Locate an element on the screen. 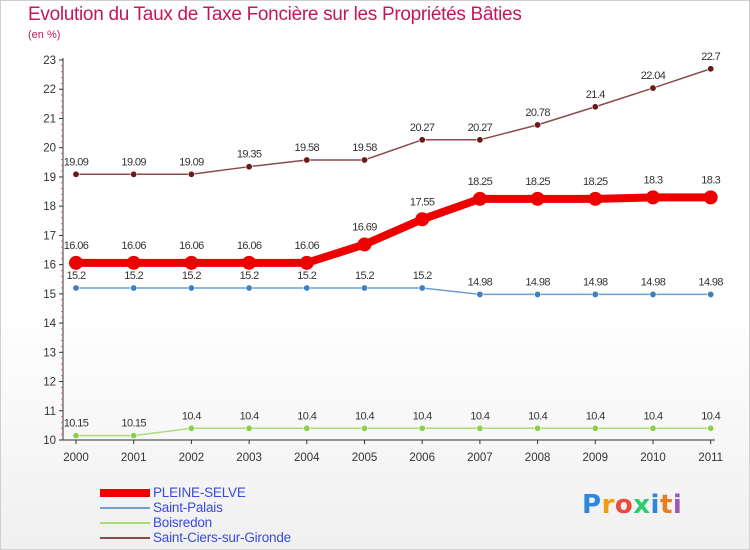  data-label: 17.55 is located at coordinates (422, 202).